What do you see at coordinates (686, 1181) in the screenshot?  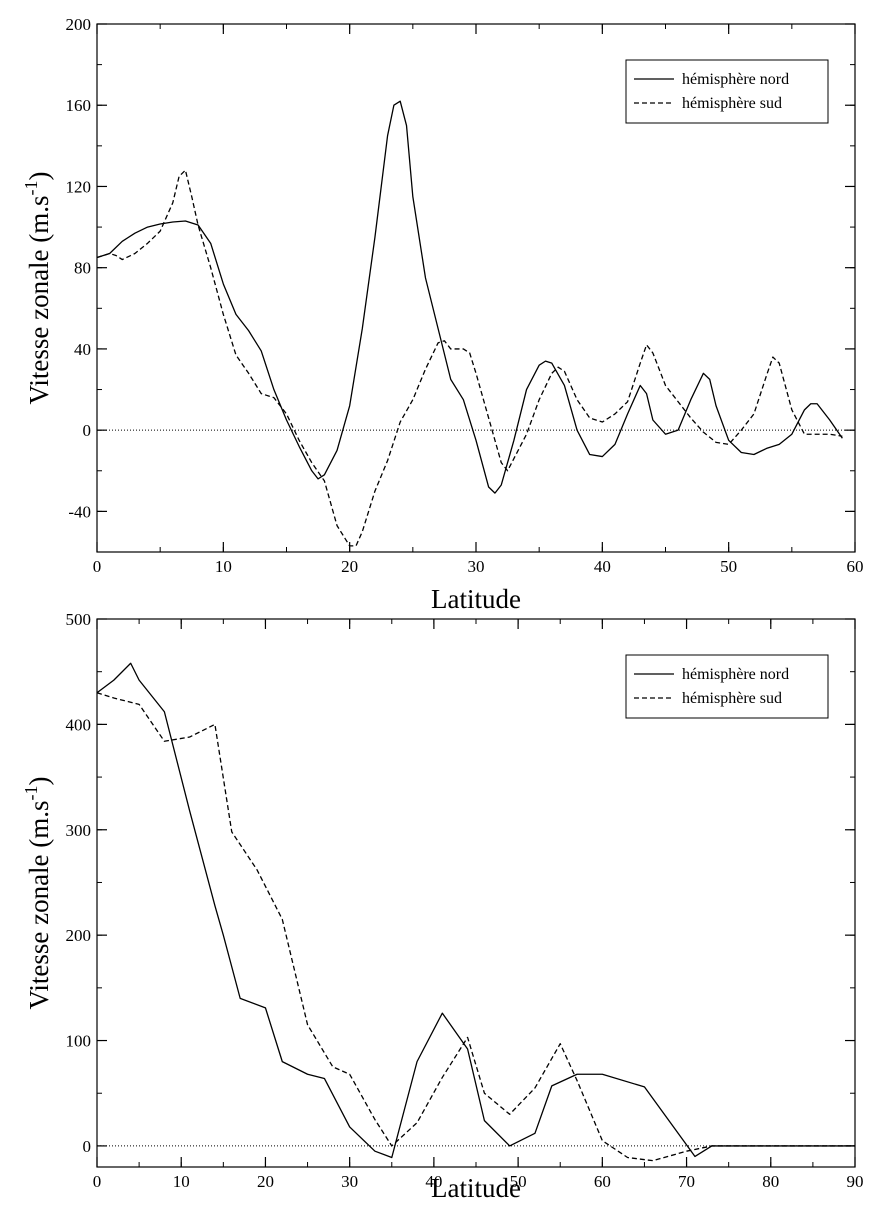 I see `x-tick-label: 70` at bounding box center [686, 1181].